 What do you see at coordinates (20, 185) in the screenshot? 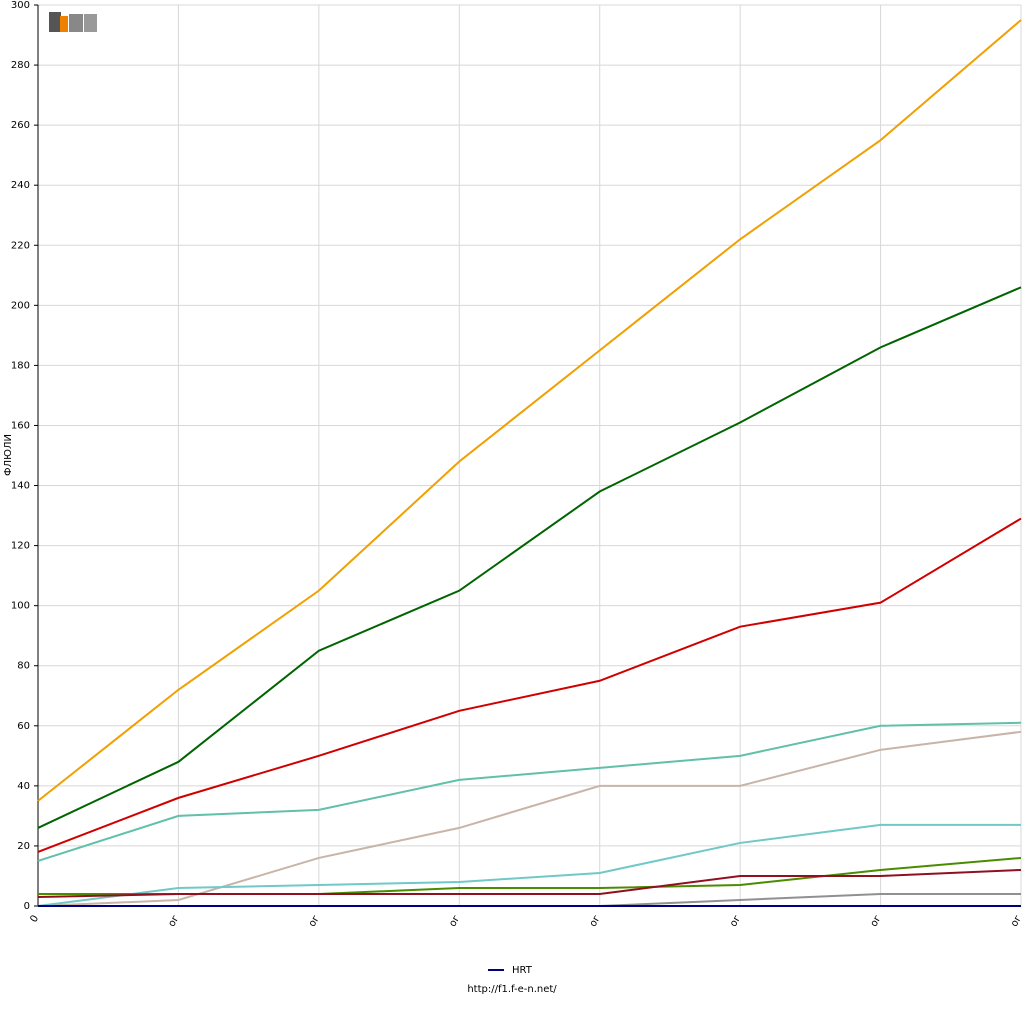
I see `y-tick-label: 240` at bounding box center [20, 185].